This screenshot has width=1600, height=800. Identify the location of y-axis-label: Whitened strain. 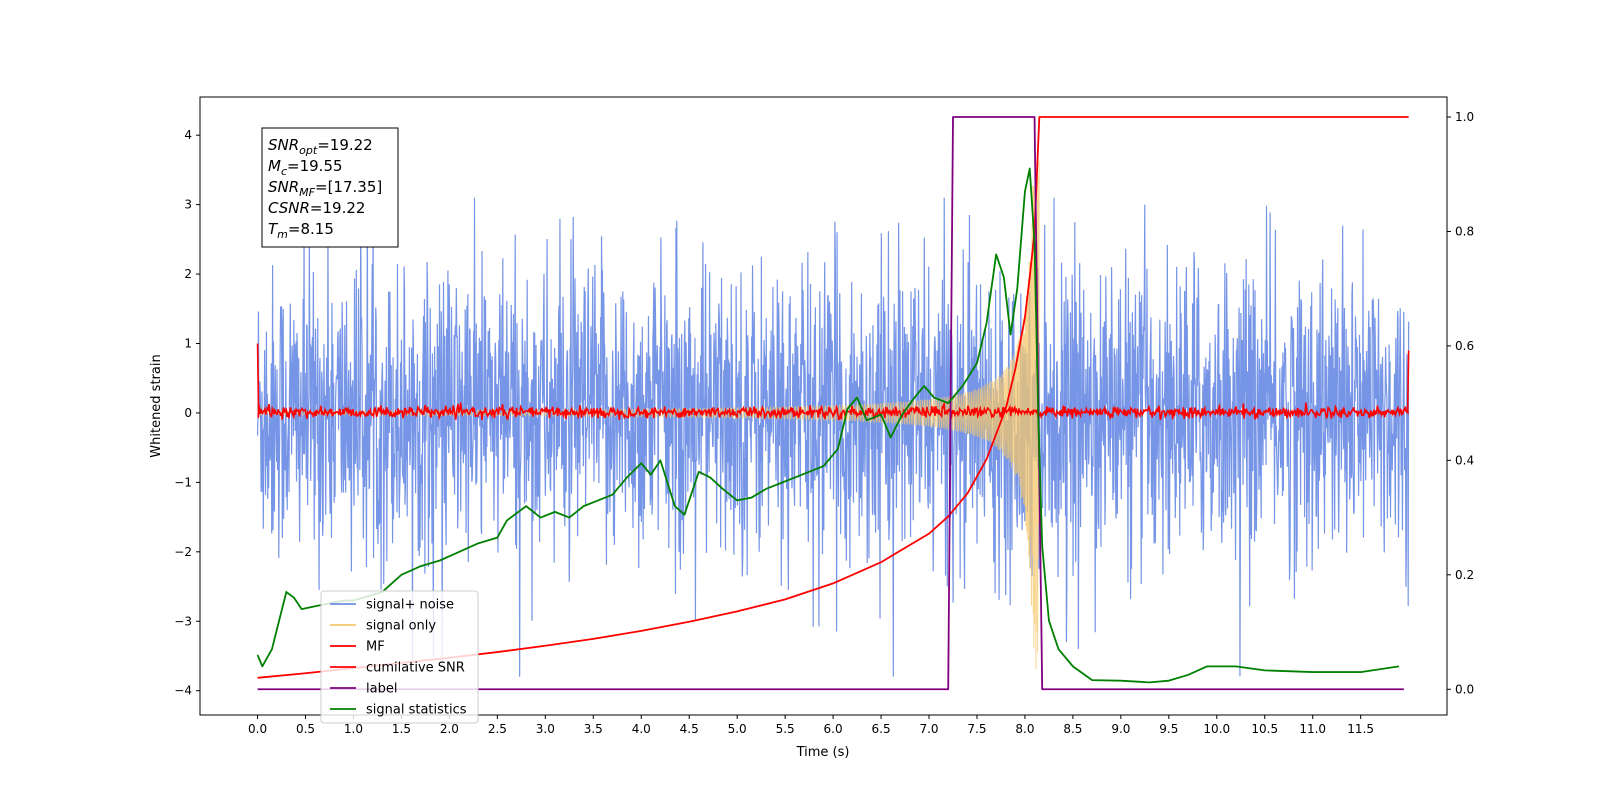
(156, 405).